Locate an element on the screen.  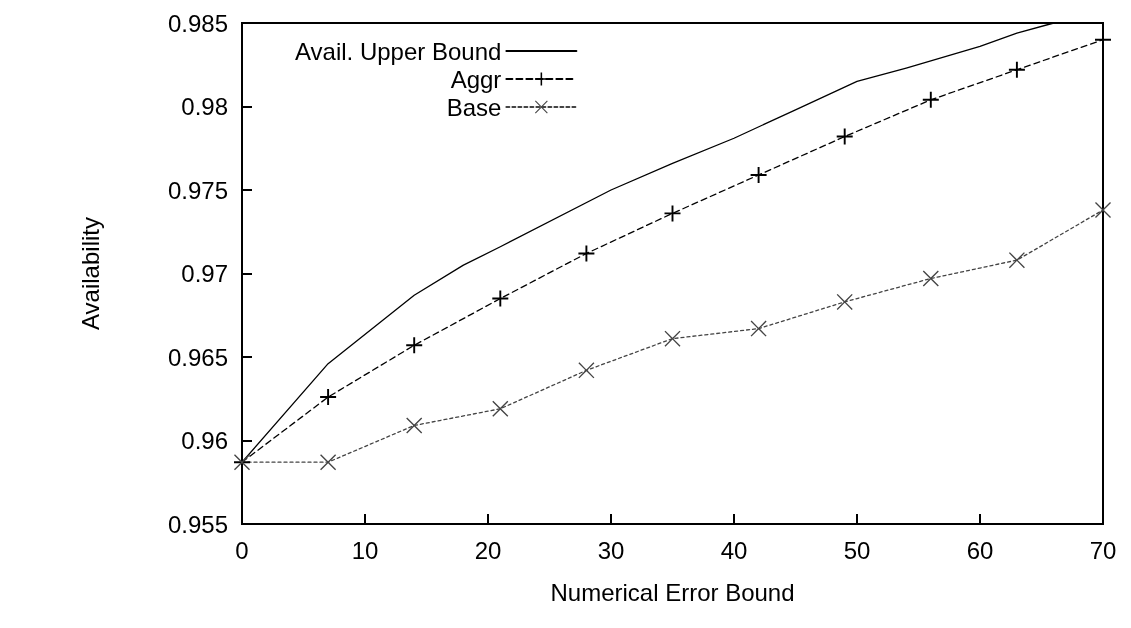
y-tick-label: 0.975 is located at coordinates (197, 190).